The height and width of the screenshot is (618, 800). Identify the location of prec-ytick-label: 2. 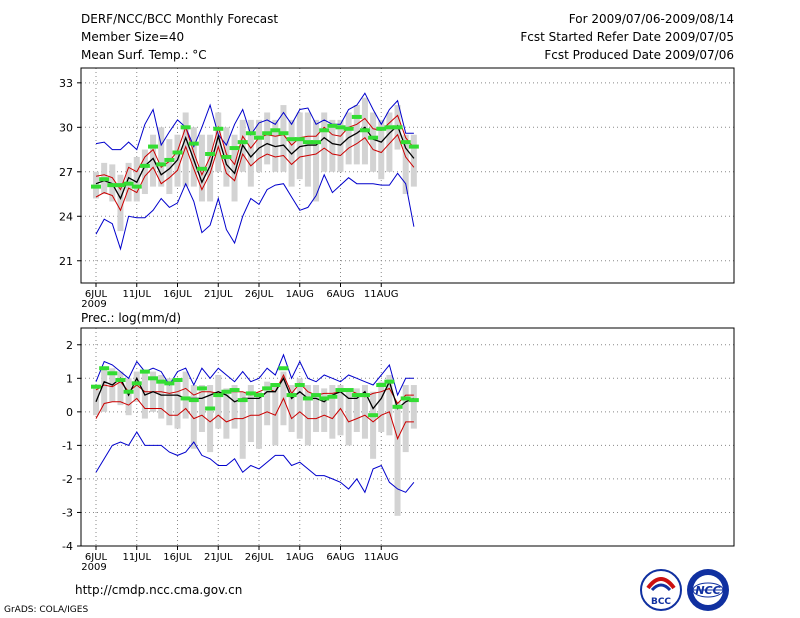
(69, 345).